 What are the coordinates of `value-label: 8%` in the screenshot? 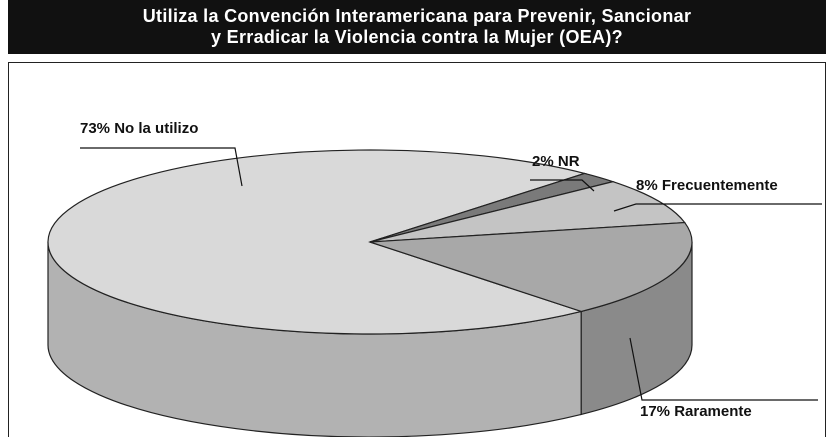 It's located at (647, 185).